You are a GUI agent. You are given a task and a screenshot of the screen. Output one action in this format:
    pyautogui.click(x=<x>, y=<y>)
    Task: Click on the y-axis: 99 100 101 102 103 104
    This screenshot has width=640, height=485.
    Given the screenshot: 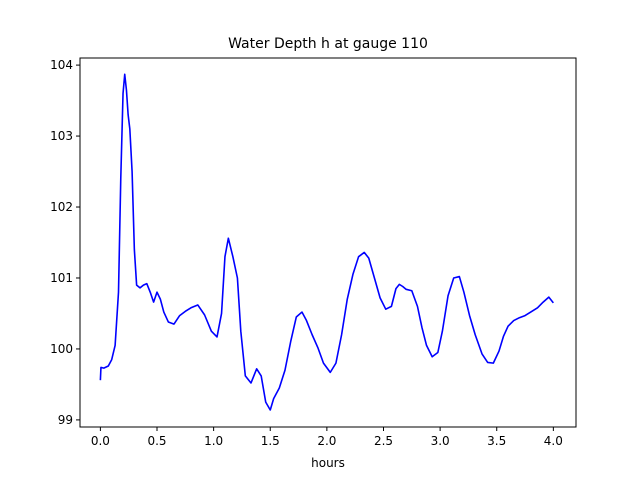 What is the action you would take?
    pyautogui.click(x=65, y=242)
    